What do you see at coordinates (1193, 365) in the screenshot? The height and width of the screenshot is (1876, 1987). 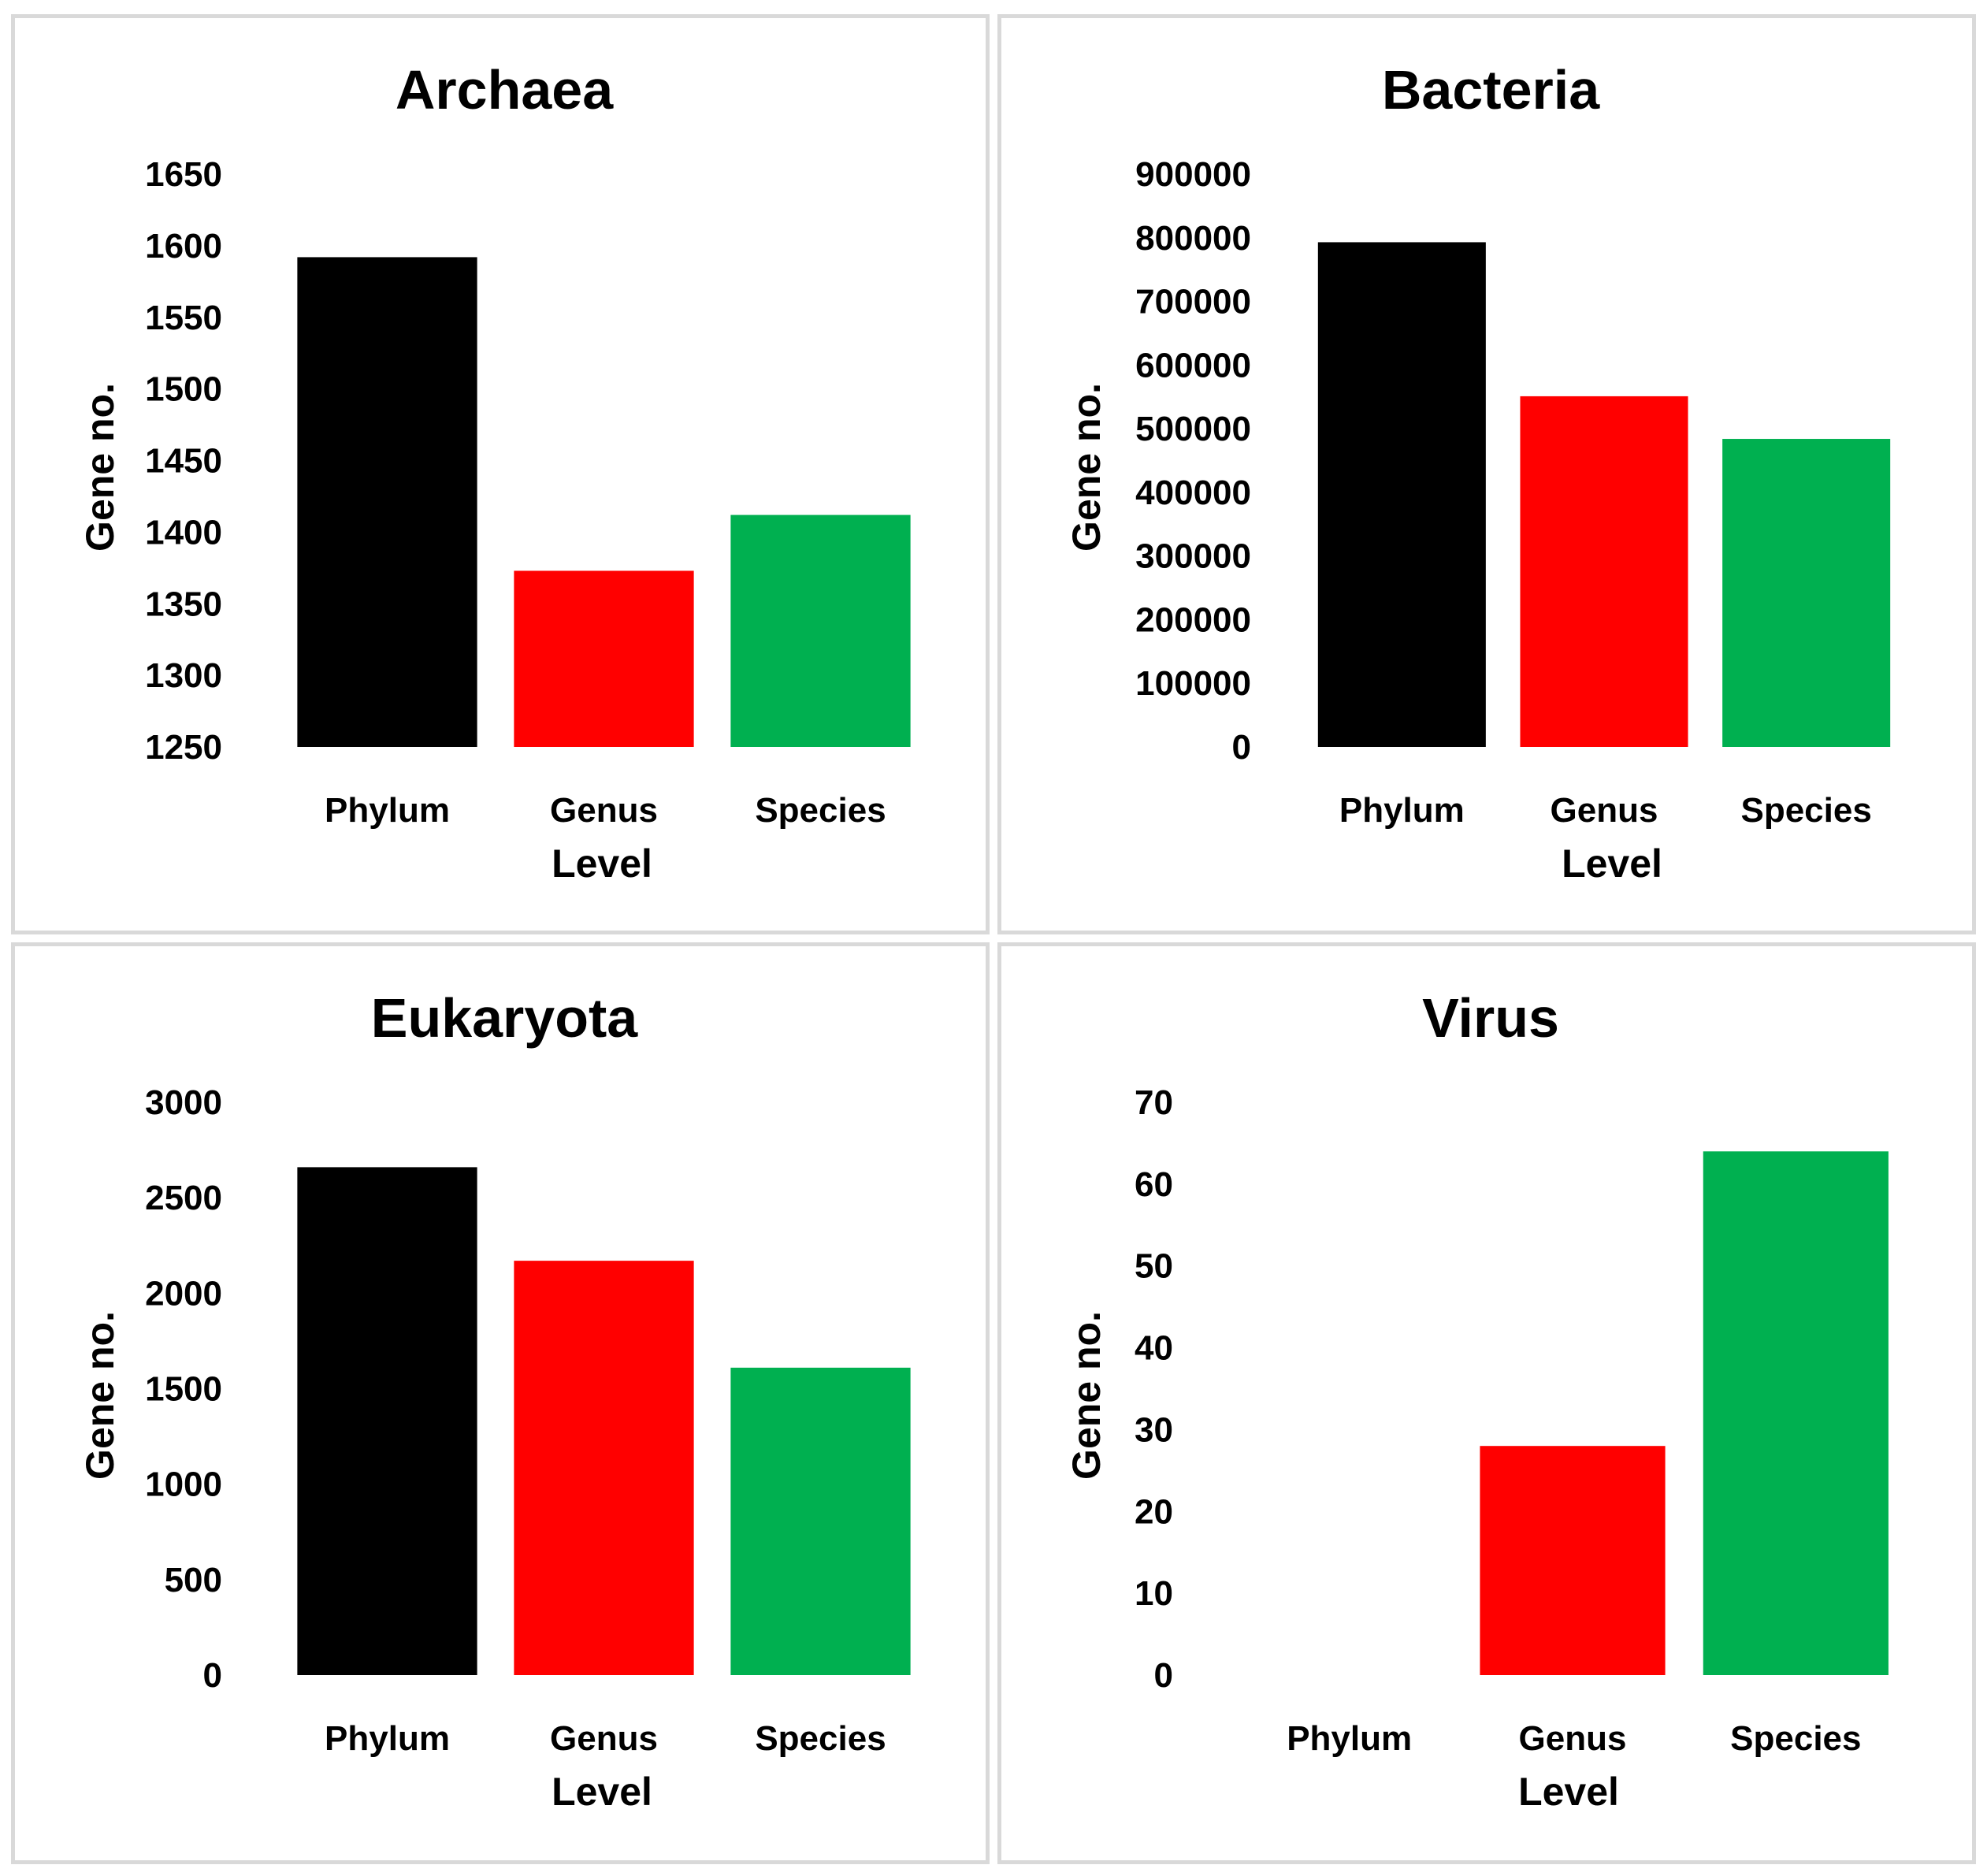 I see `y-tick-label: 600000` at bounding box center [1193, 365].